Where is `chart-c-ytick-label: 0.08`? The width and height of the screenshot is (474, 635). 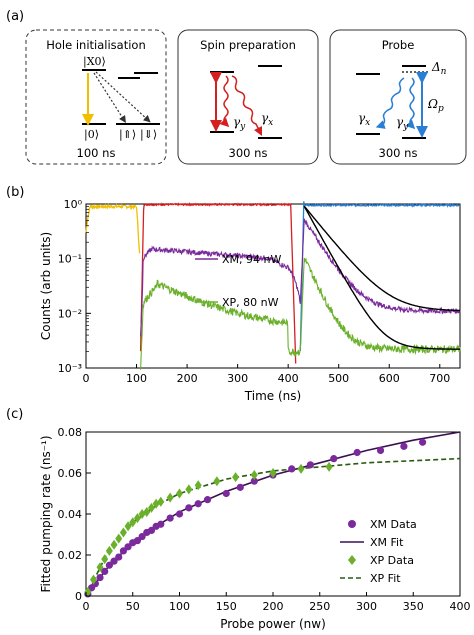 chart-c-ytick-label: 0.08 is located at coordinates (70, 432).